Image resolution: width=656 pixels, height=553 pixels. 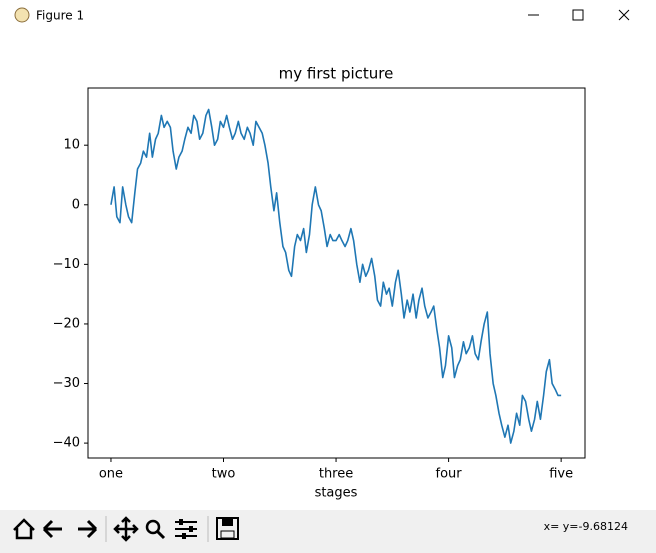 I want to click on maximize-button, so click(x=578, y=15).